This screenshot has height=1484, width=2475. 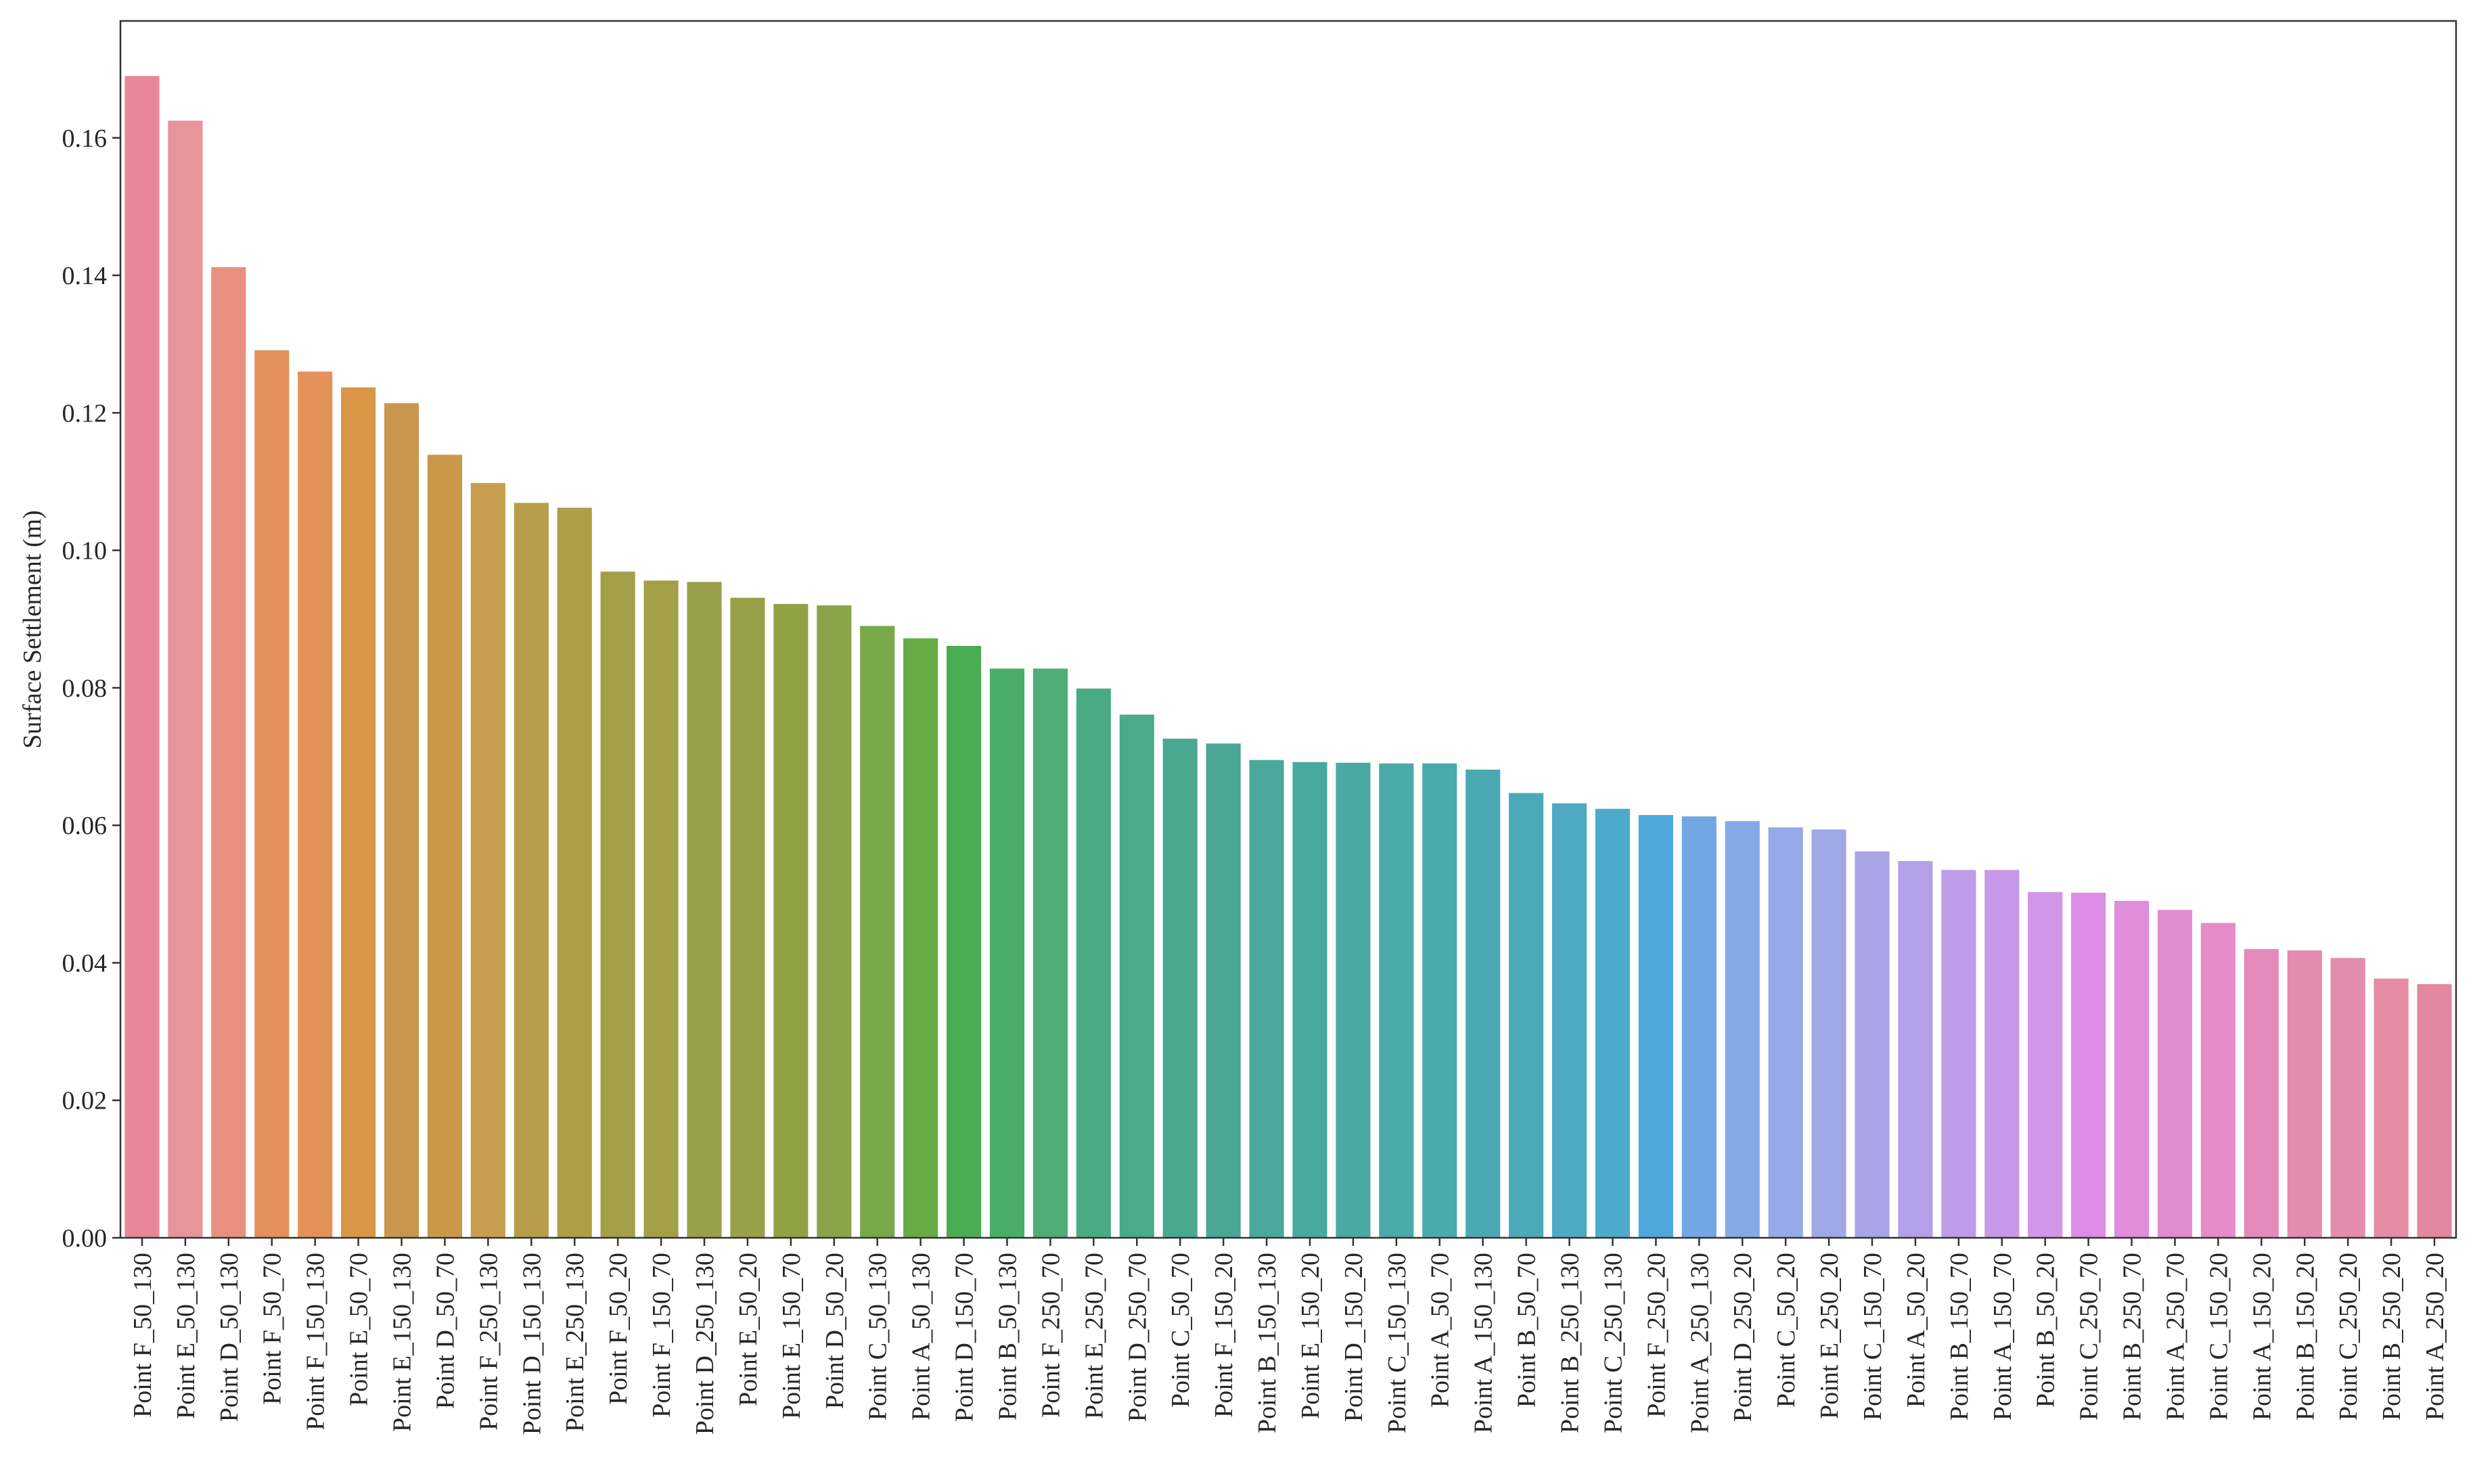 I want to click on x-tick-label: Point F_150_130, so click(x=316, y=1342).